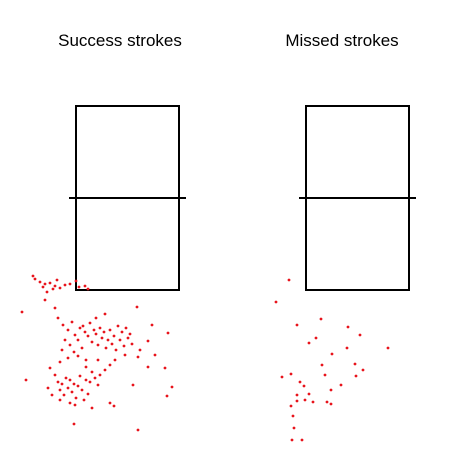 Image resolution: width=449 pixels, height=466 pixels. What do you see at coordinates (341, 40) in the screenshot?
I see `missed-title: Missed strokes` at bounding box center [341, 40].